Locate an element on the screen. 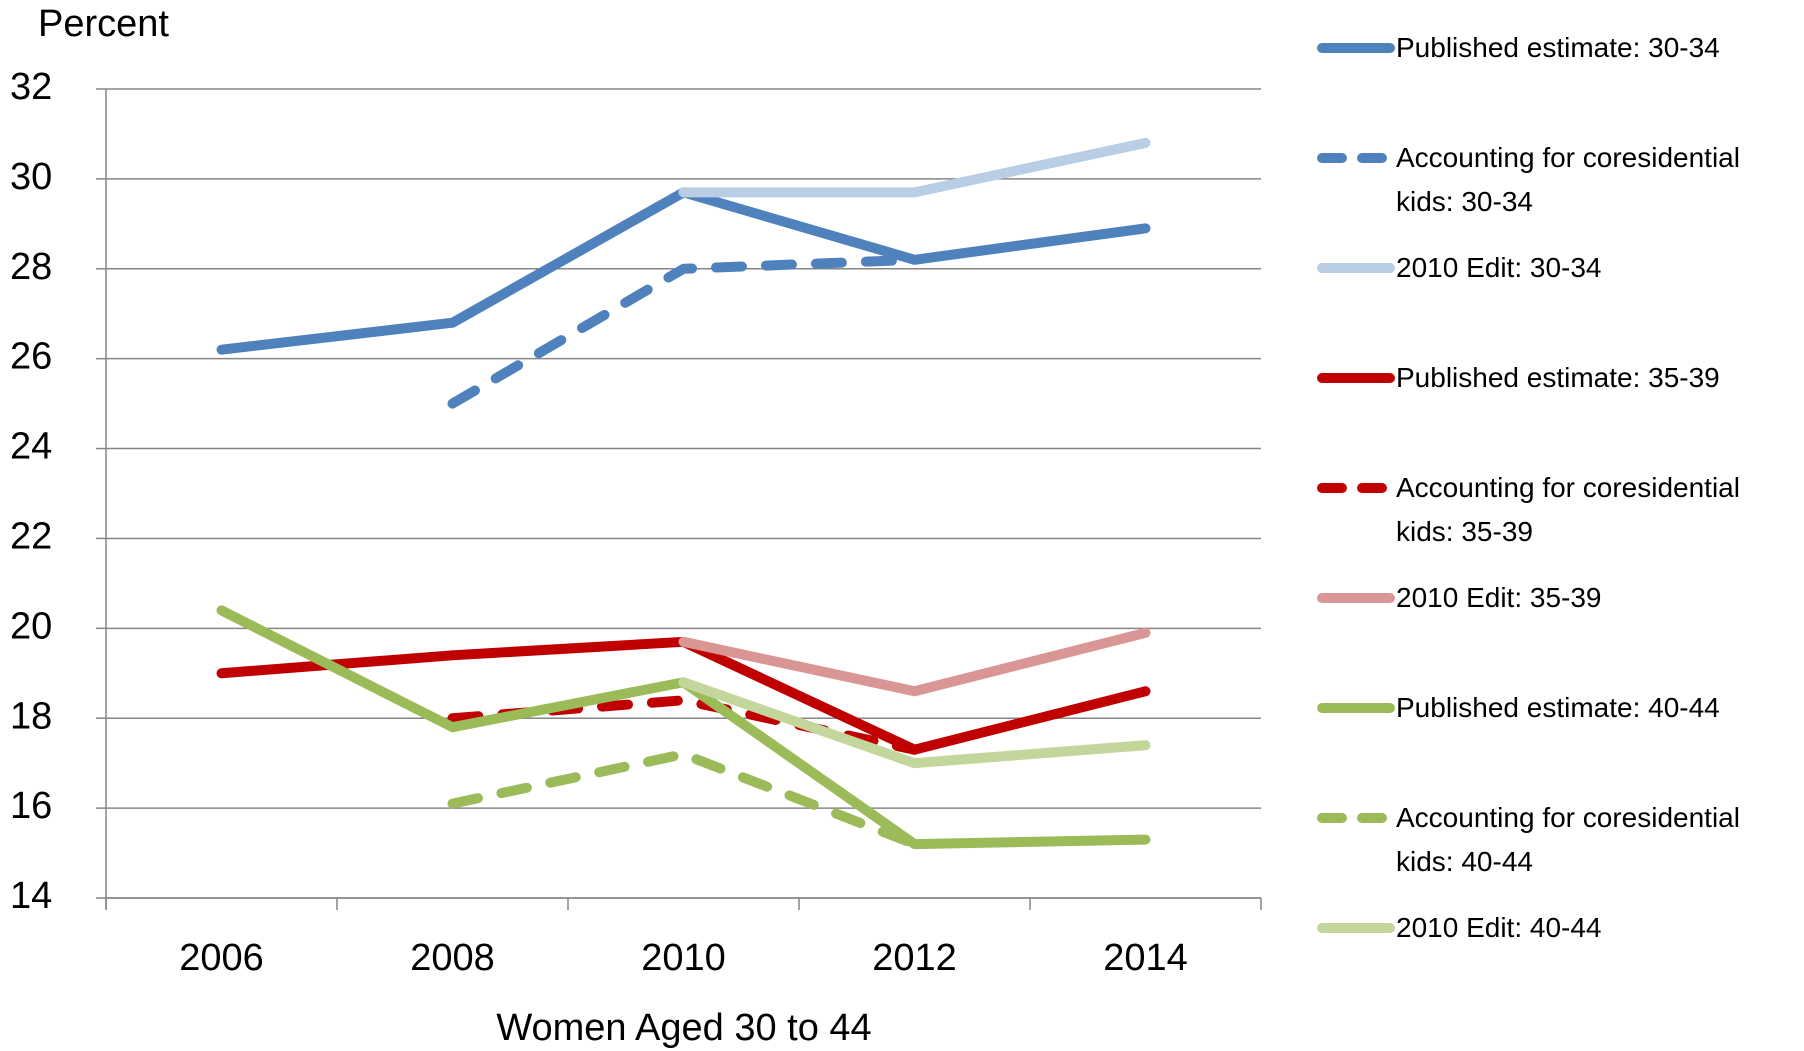  legend-label: Published estimate: 40-44 is located at coordinates (1558, 707).